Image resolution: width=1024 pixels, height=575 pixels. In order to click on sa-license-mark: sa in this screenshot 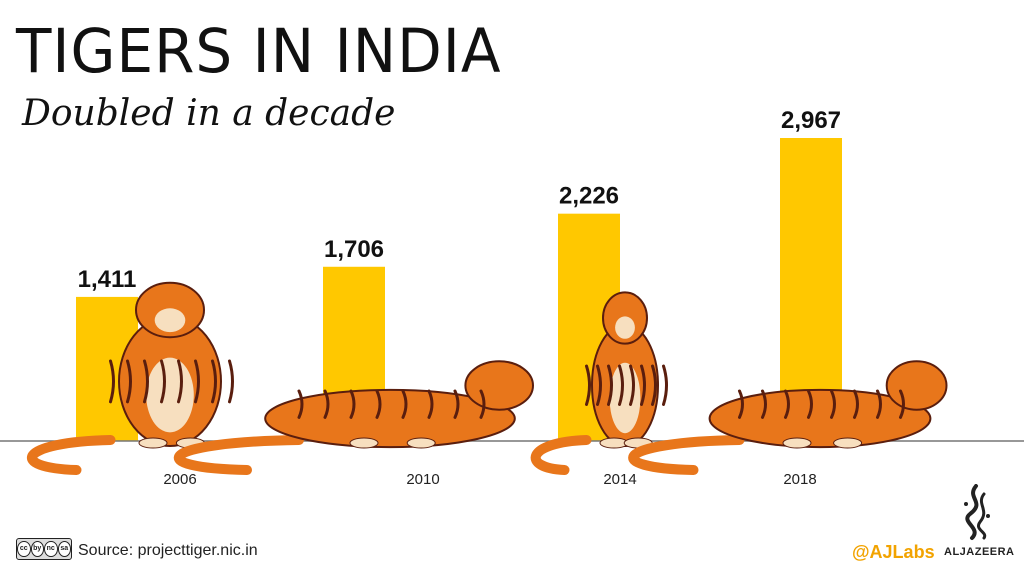, I will do `click(64, 549)`.